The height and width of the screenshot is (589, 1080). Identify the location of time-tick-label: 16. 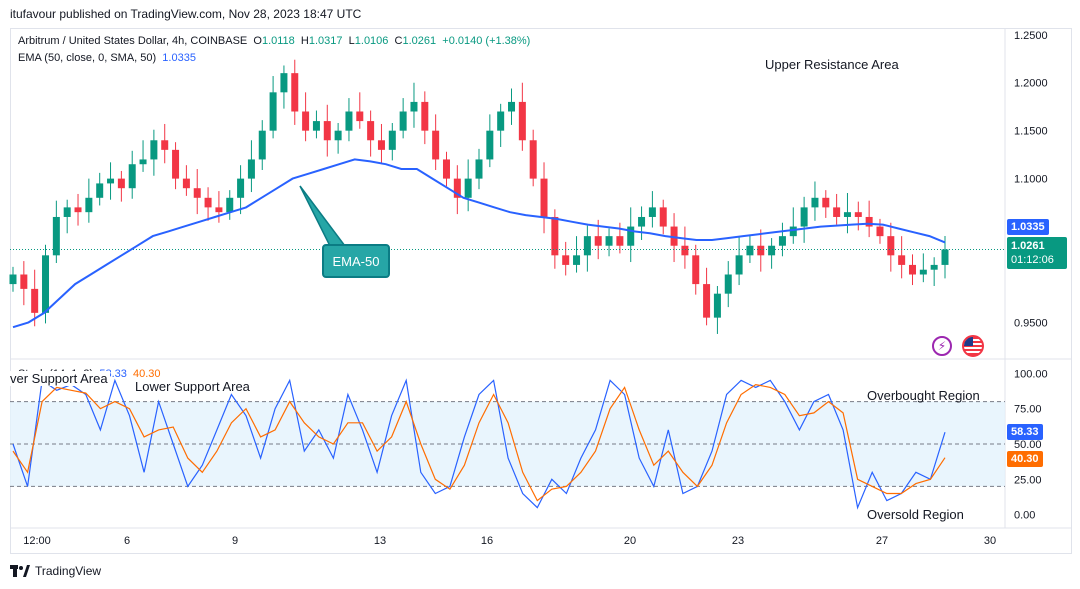
(487, 541).